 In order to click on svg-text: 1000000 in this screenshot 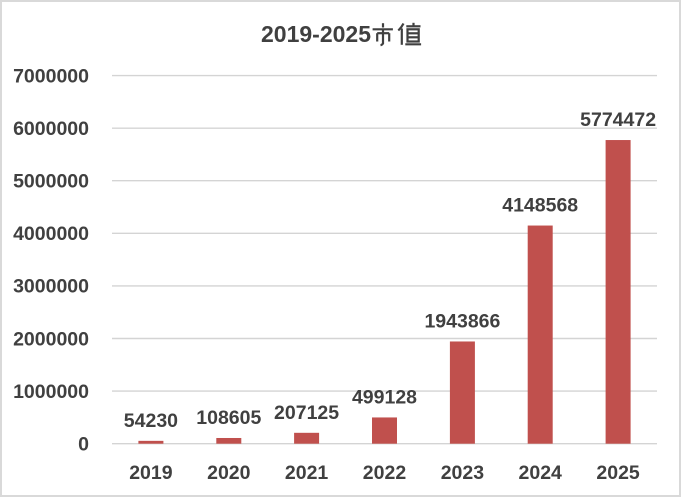, I will do `click(51, 392)`.